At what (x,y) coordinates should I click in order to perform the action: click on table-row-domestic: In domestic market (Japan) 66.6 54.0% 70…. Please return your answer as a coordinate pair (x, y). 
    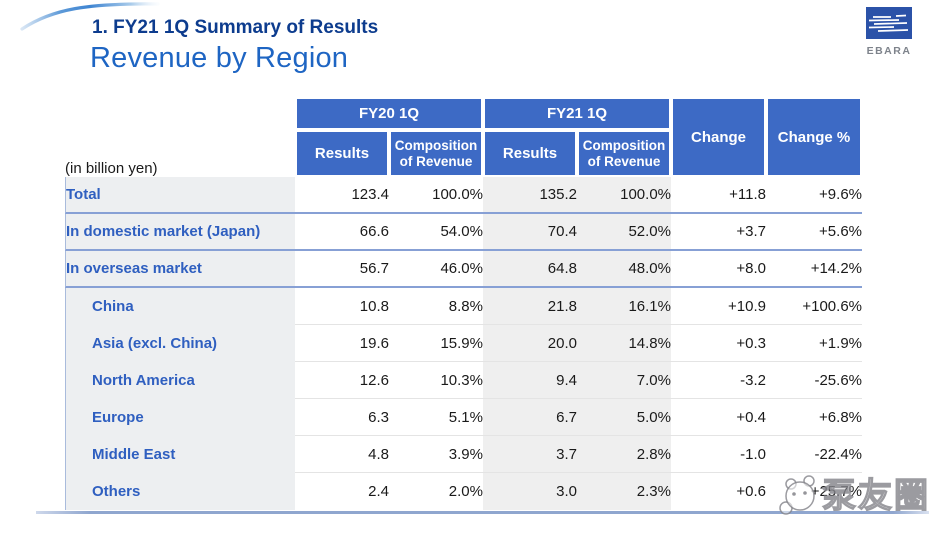
    Looking at the image, I should click on (463, 232).